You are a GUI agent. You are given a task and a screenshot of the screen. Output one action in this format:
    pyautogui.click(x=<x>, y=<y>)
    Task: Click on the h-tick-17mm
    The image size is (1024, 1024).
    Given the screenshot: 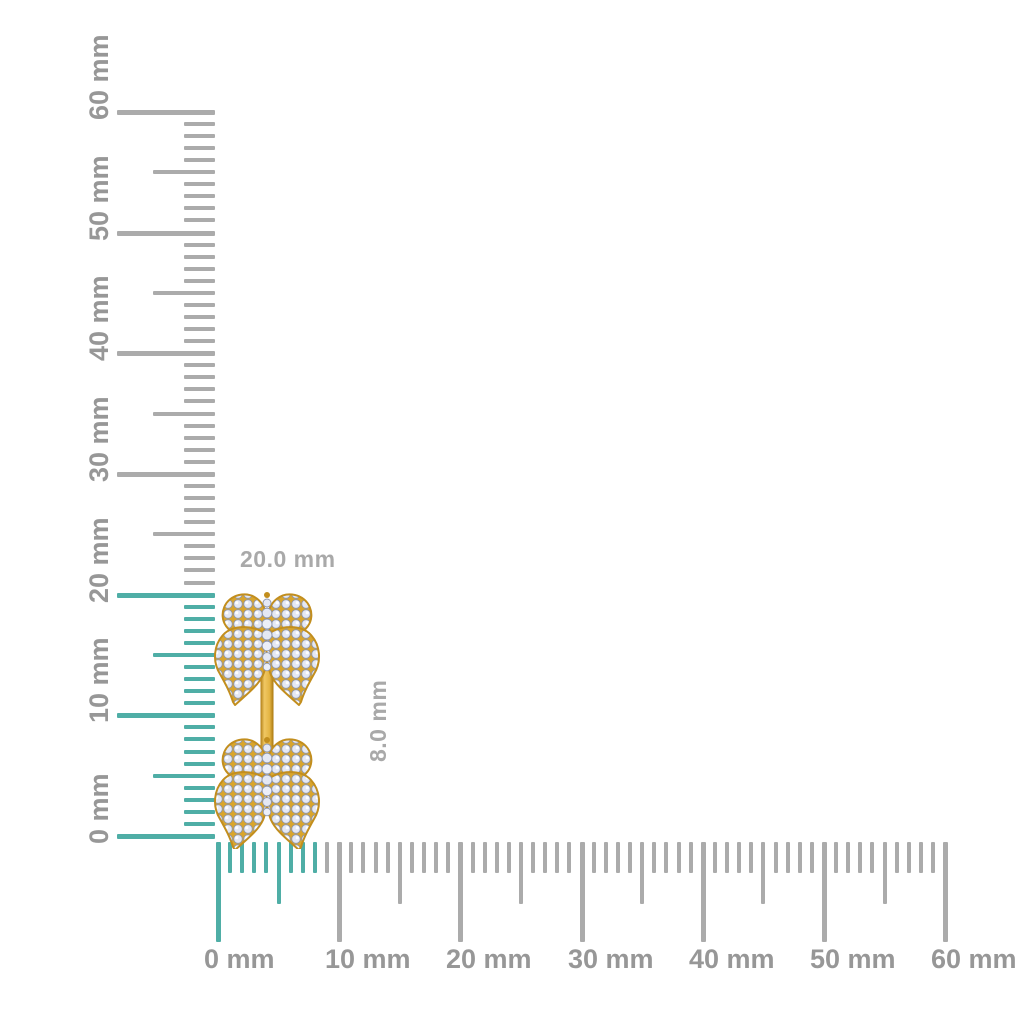 What is the action you would take?
    pyautogui.click(x=424, y=857)
    